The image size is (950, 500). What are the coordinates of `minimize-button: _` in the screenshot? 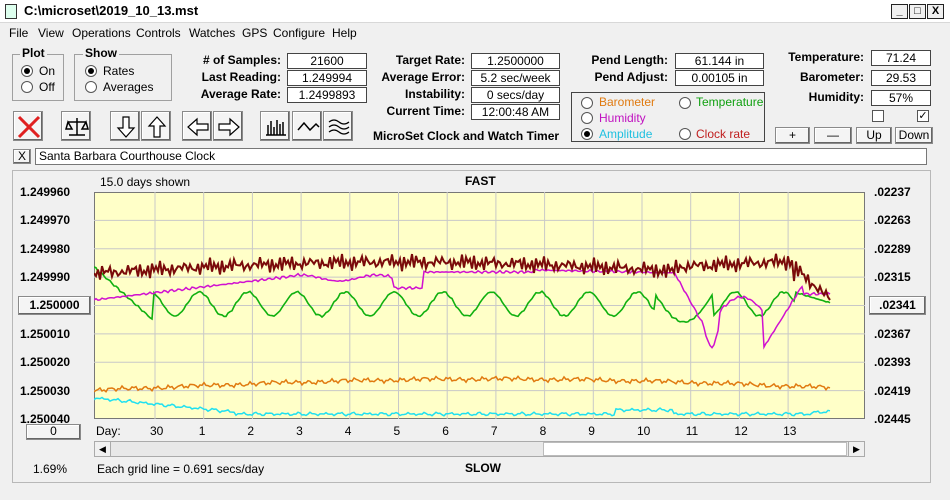 It's located at (899, 11).